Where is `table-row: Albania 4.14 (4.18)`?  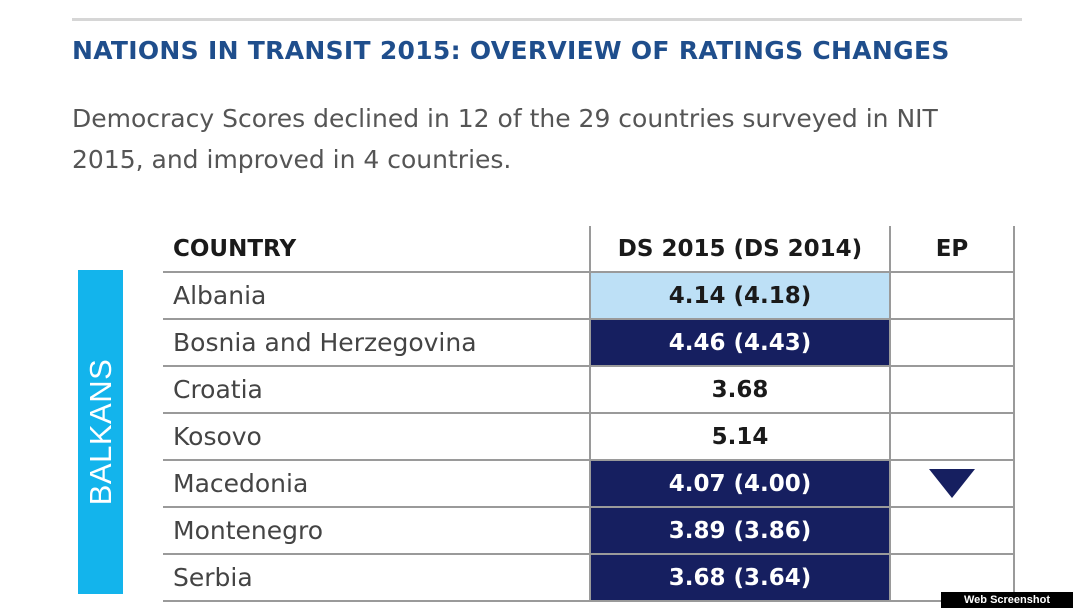 table-row: Albania 4.14 (4.18) is located at coordinates (589, 296).